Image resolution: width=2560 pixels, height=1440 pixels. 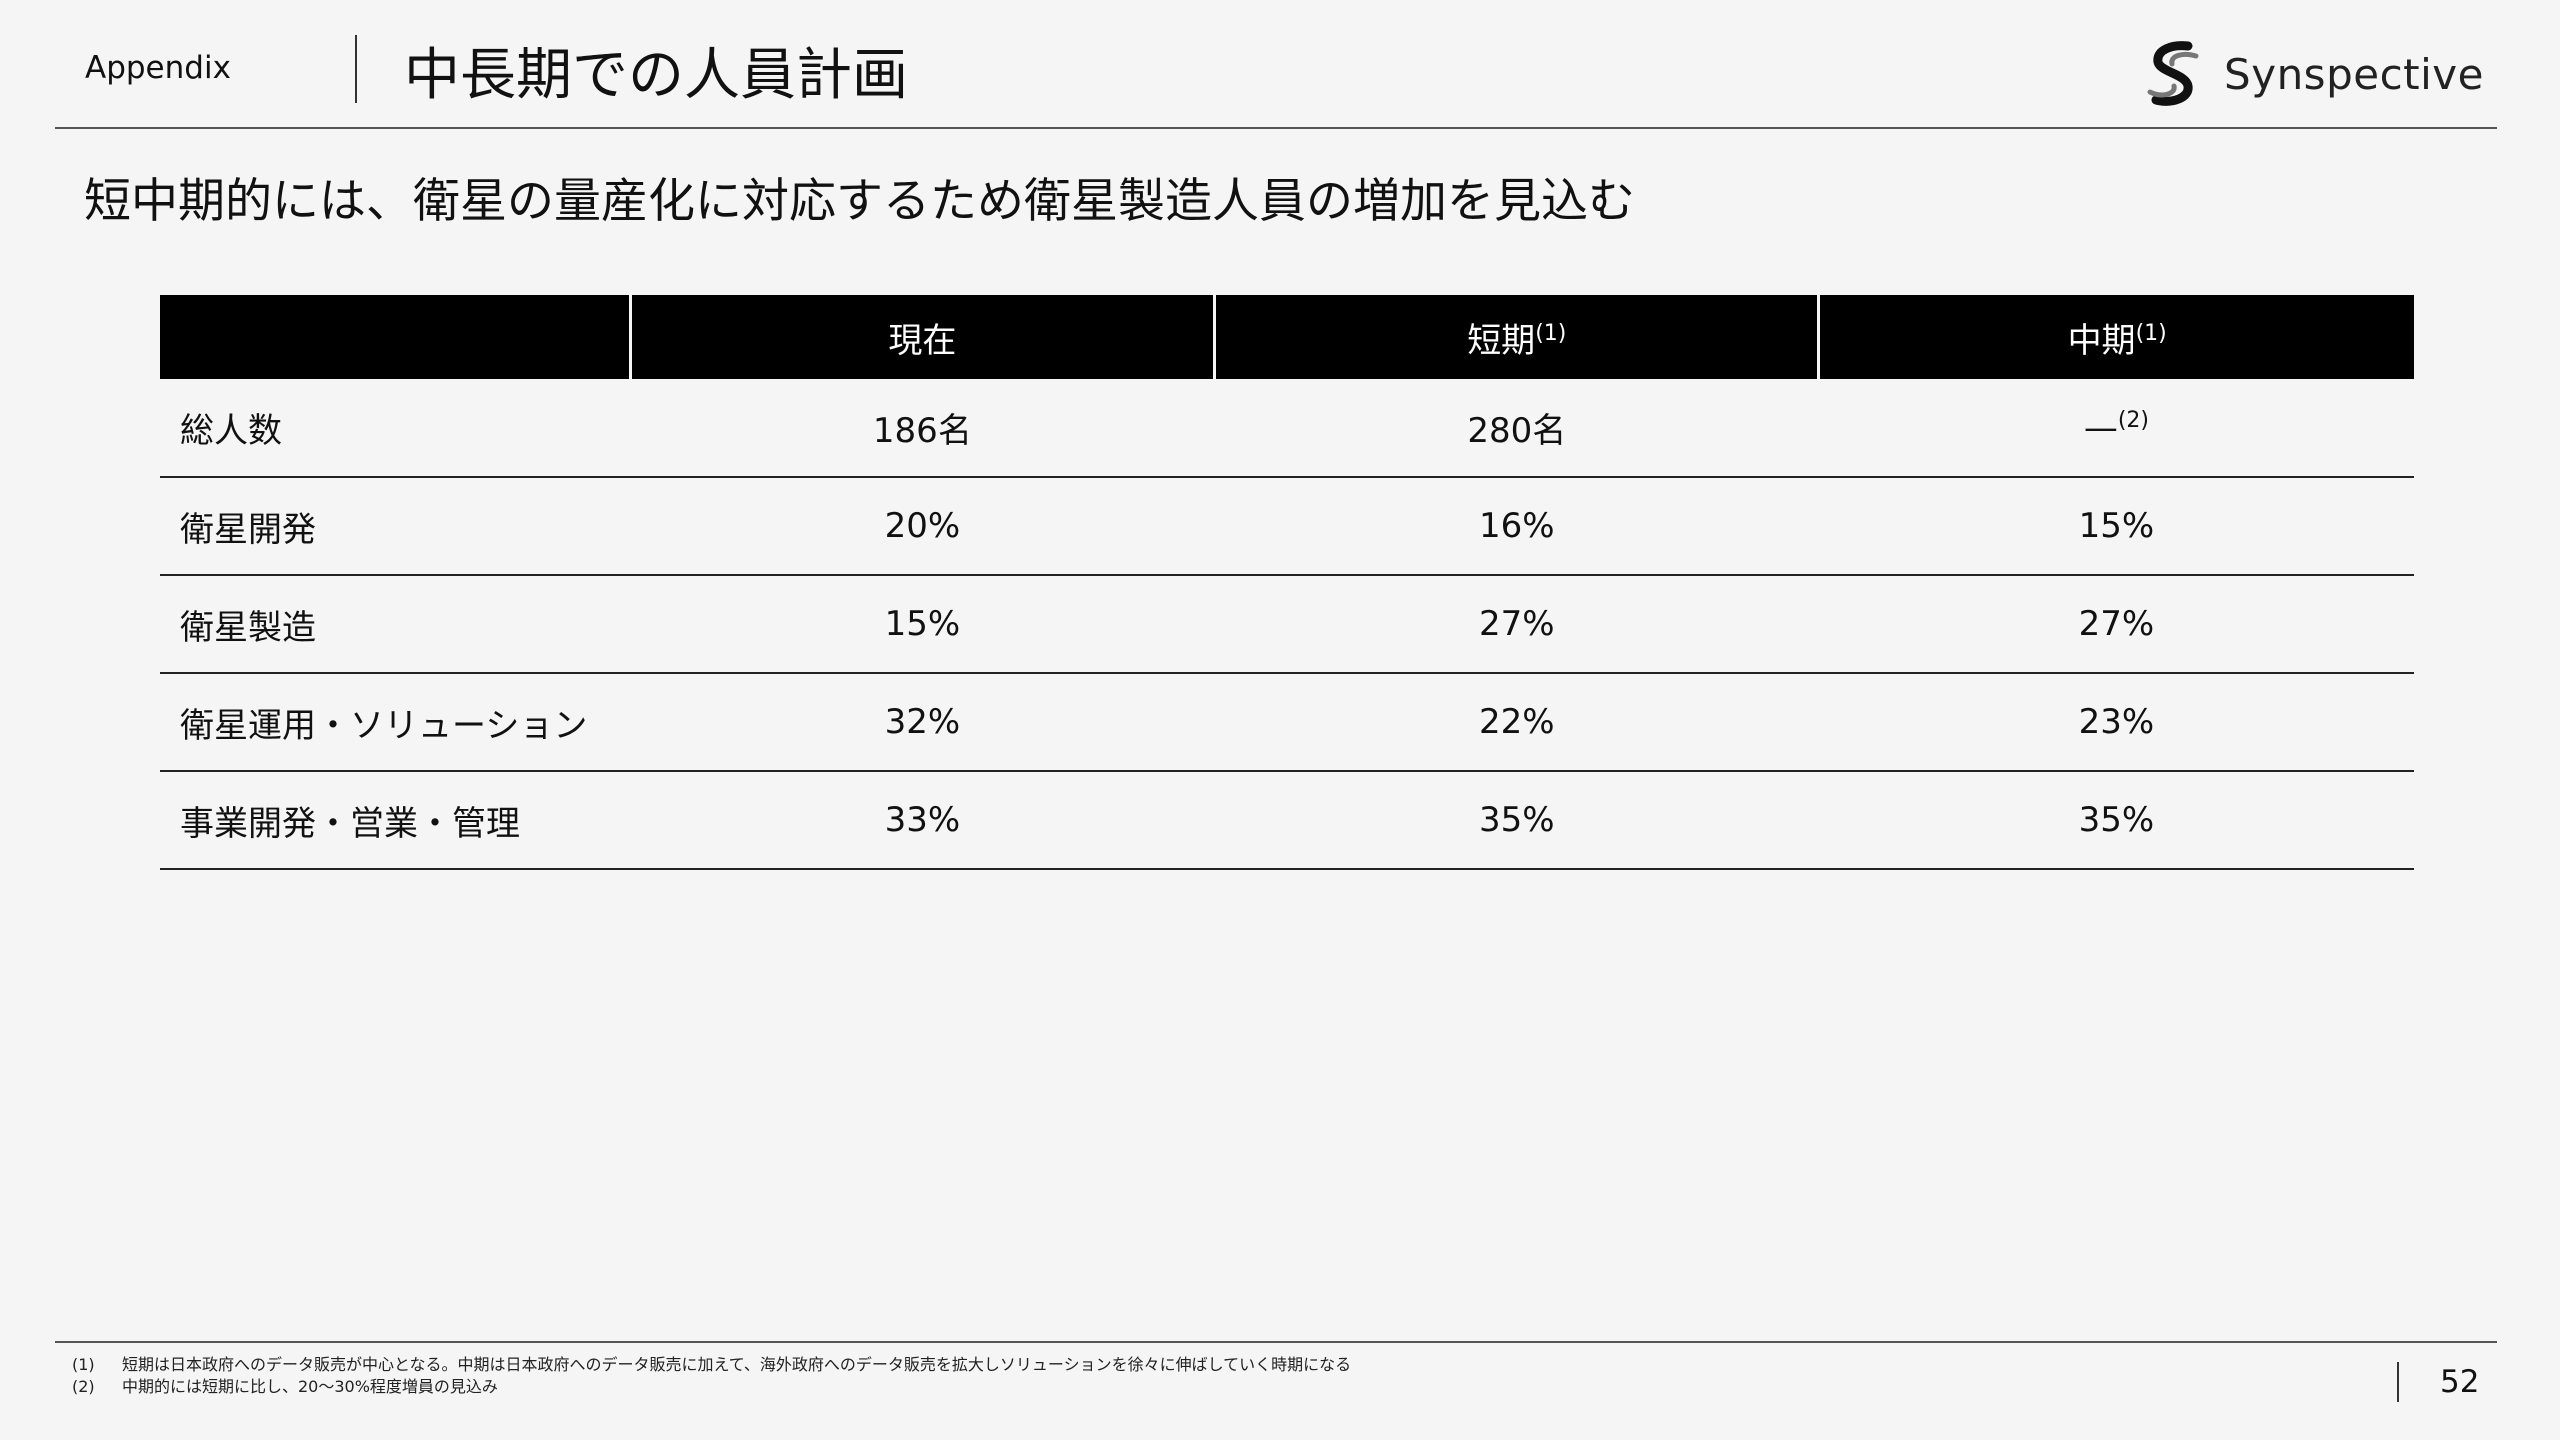 What do you see at coordinates (922, 820) in the screenshot?
I see `cell-value: 33%` at bounding box center [922, 820].